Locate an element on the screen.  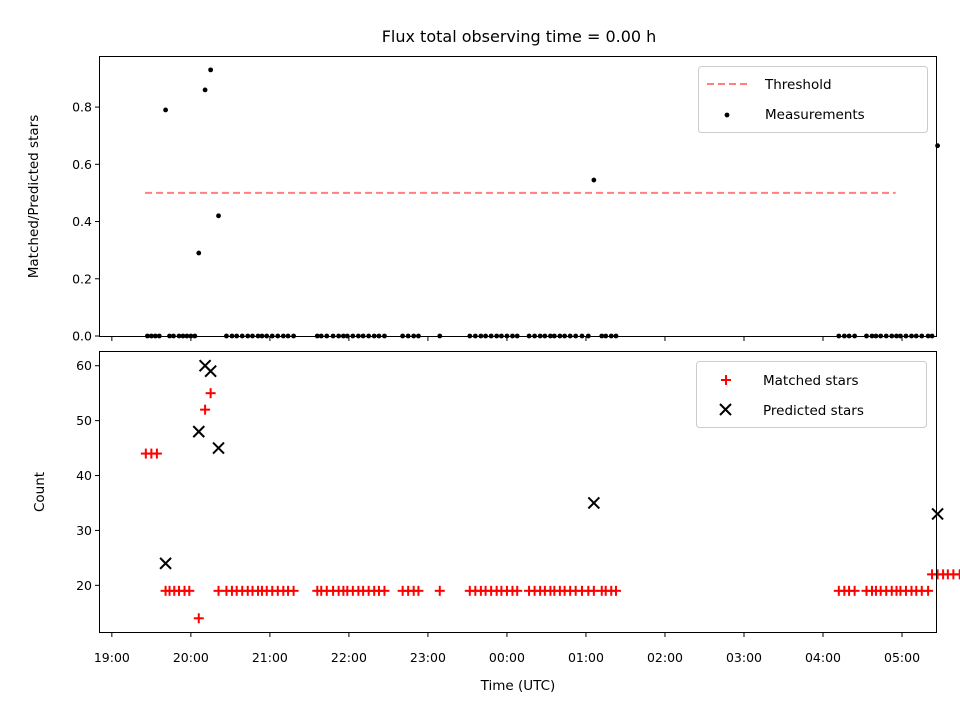
top-y-ticks: 0.0 0.2 0.4 0.6 0.8 is located at coordinates (86, 222).